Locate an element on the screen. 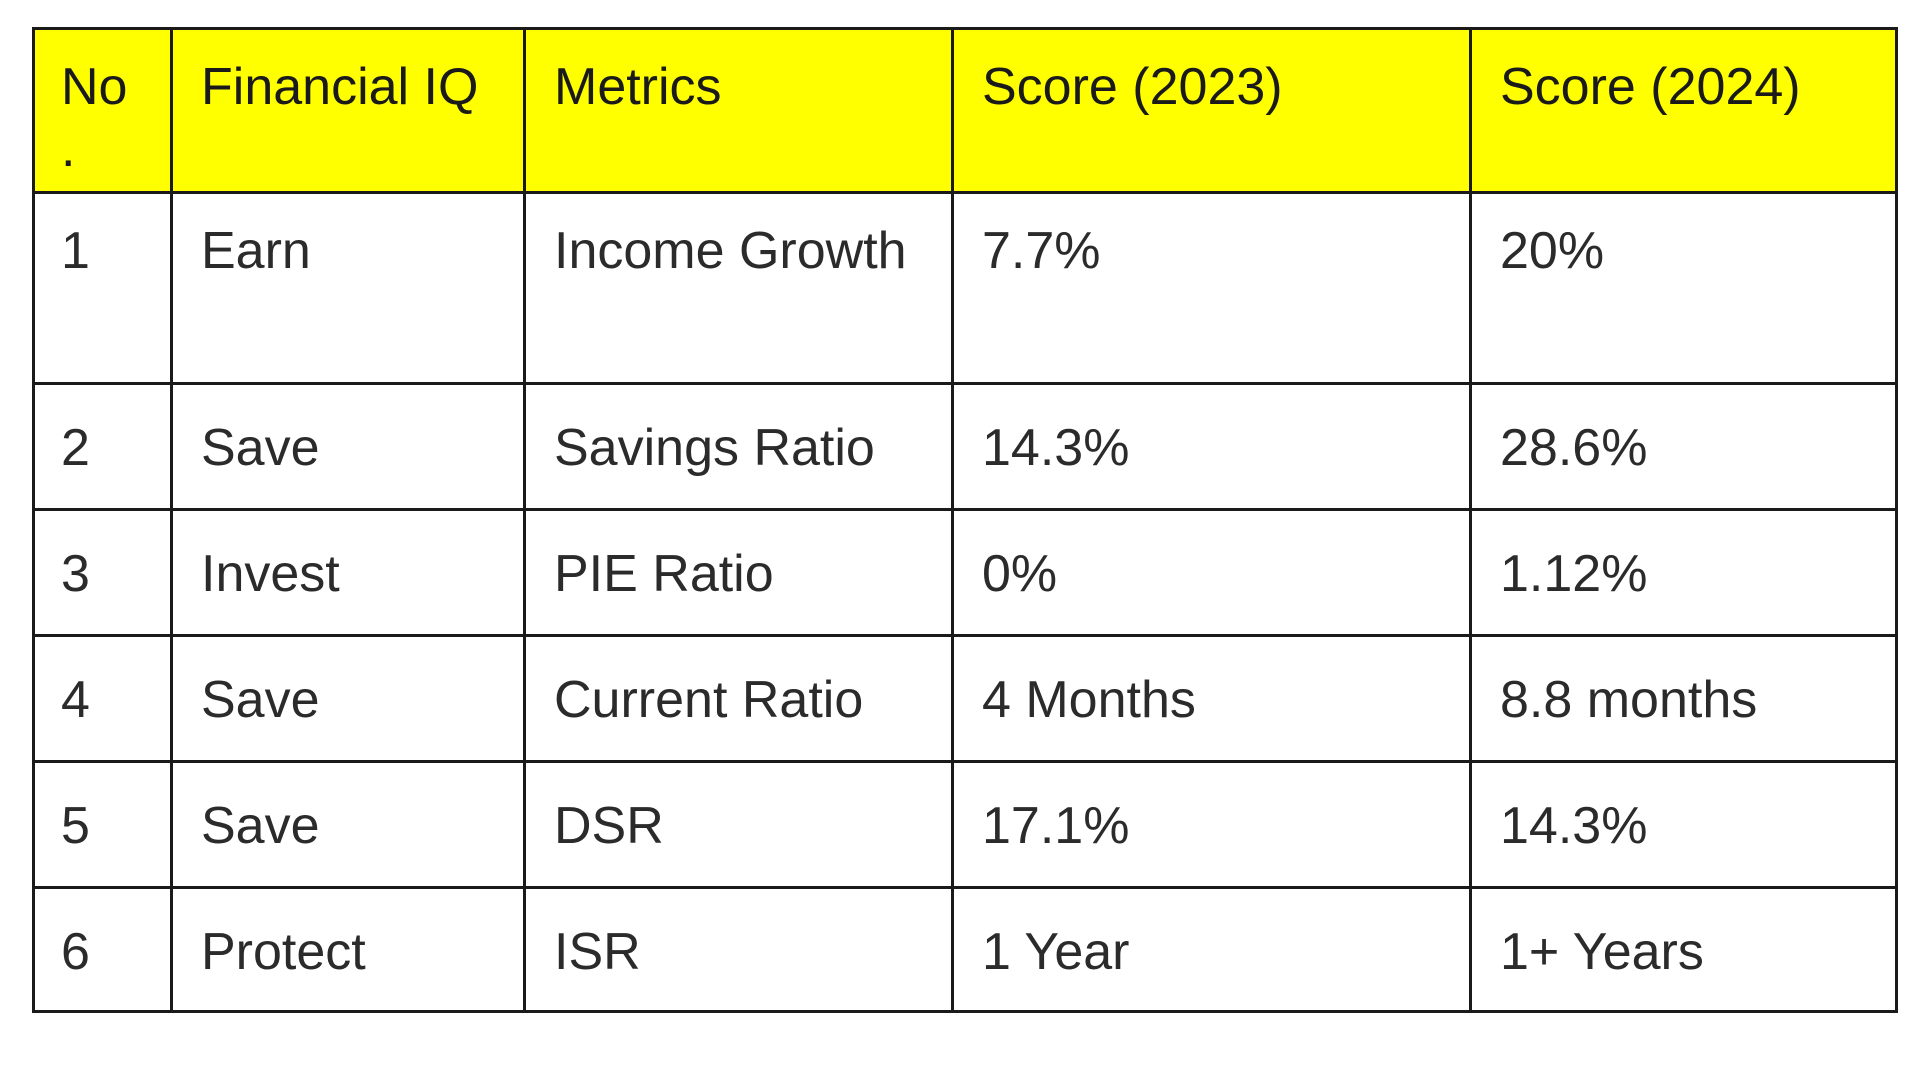 This screenshot has height=1080, width=1920. cell-no: 5 is located at coordinates (102, 824).